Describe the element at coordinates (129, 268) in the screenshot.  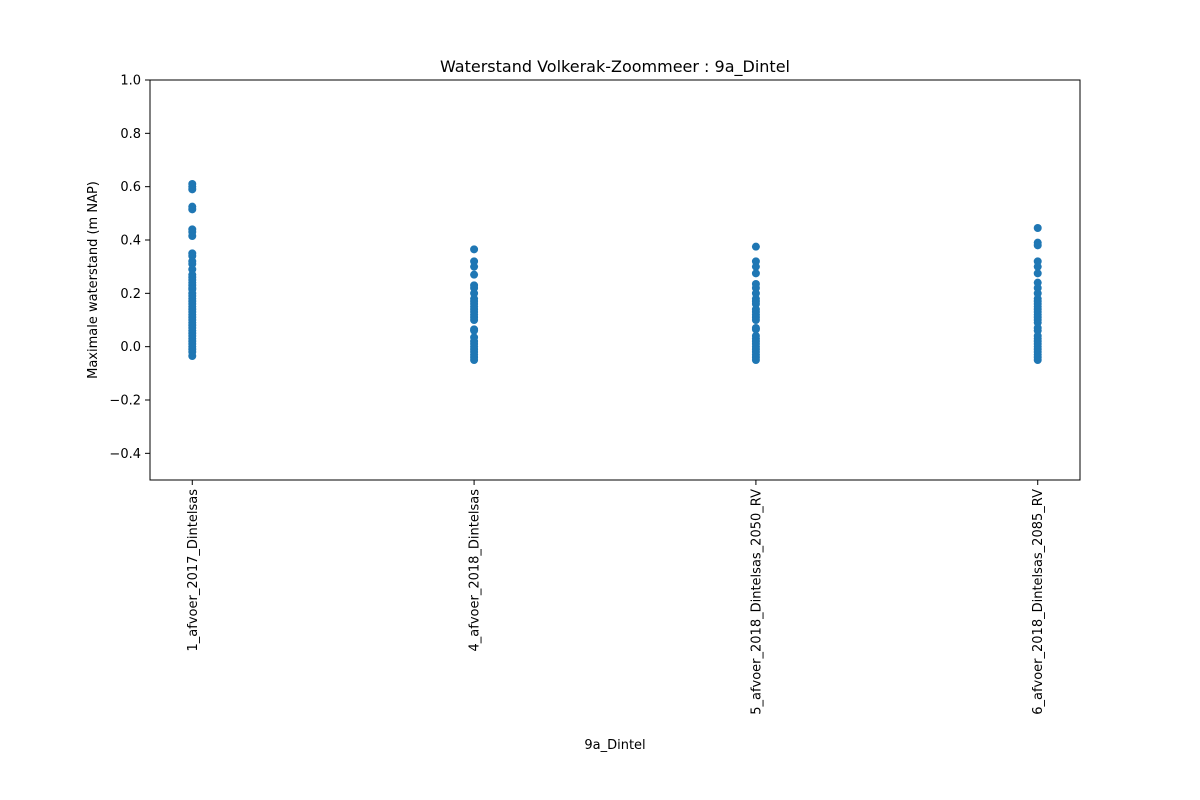
I see `y-axis-ticks: −0.4 −0.2 0.0 0.2 0.4 0.6 0.8 1.0` at that location.